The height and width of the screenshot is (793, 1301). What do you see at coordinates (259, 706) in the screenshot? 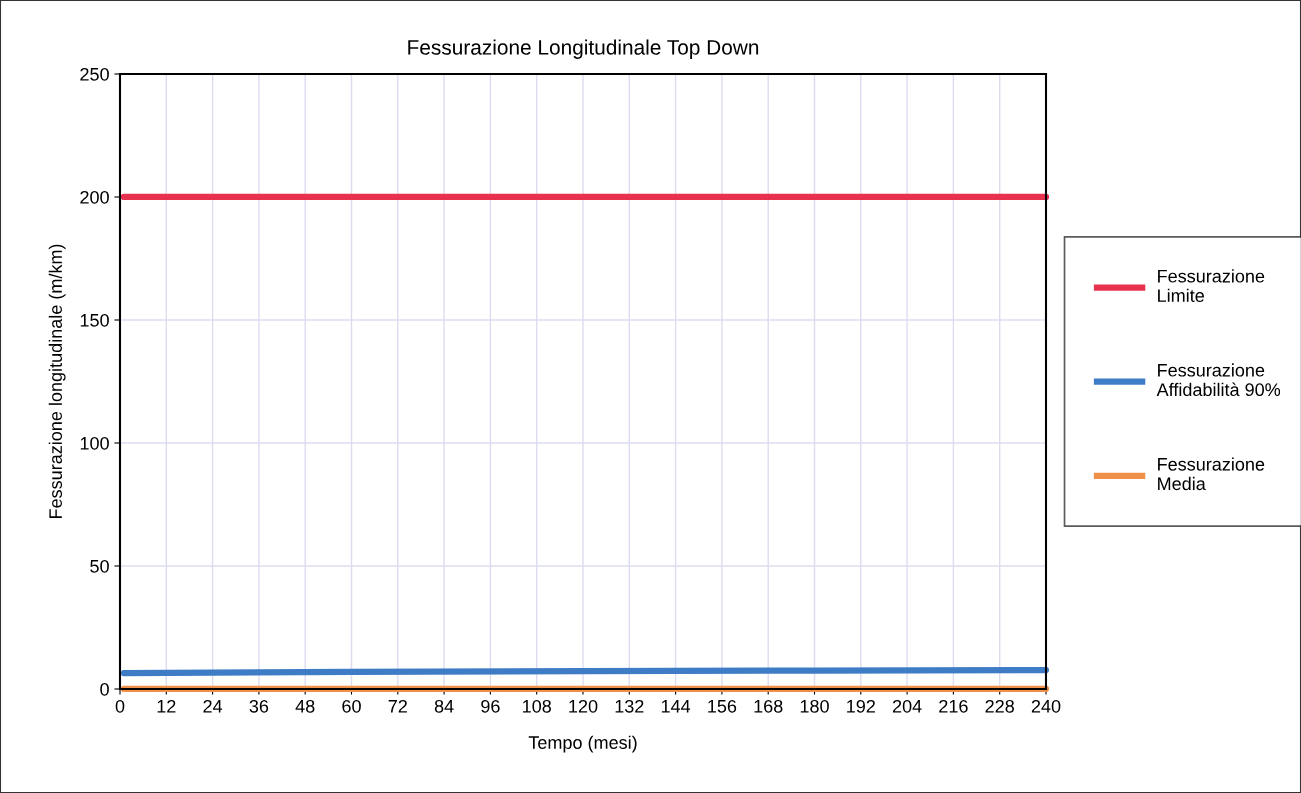
I see `x-tick-label: 36` at bounding box center [259, 706].